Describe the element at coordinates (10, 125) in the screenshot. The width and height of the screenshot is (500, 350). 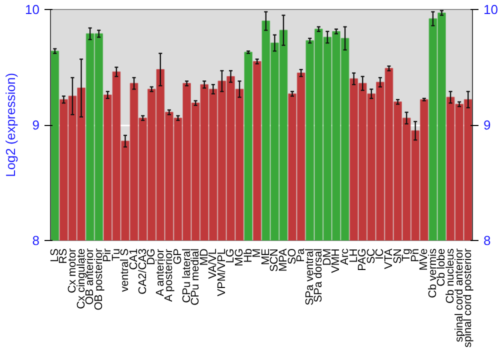
I see `y-axis-title: Log2 (expression)` at that location.